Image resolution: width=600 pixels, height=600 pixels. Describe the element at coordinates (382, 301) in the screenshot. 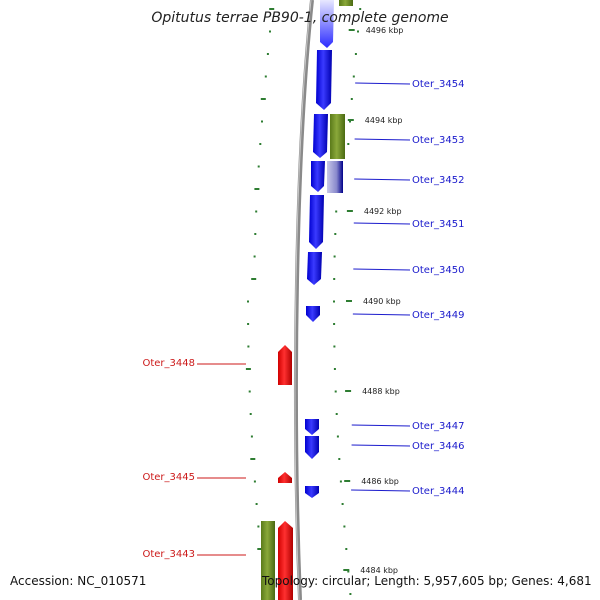

I see `scale-label: 4490 kbp` at that location.